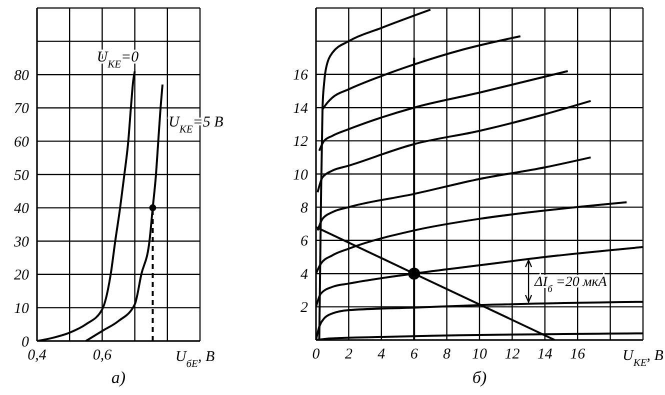 The image size is (665, 395). Describe the element at coordinates (22, 276) in the screenshot. I see `y-tick-label: 20` at that location.